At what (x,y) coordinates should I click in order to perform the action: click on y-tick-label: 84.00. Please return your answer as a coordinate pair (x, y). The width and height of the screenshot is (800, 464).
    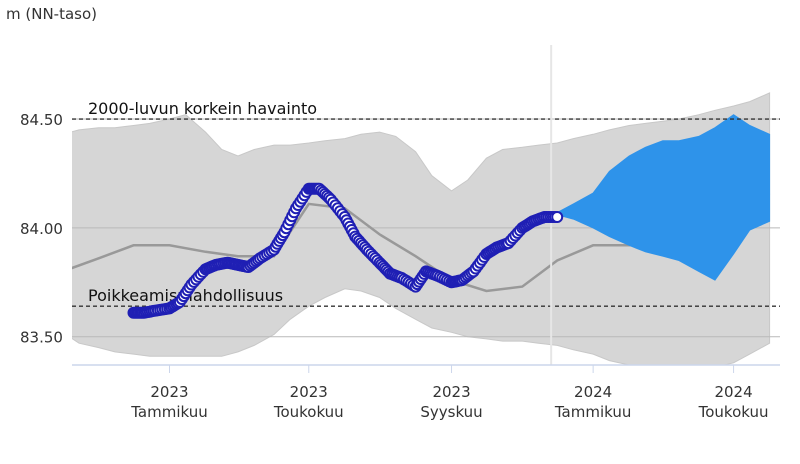
    Looking at the image, I should click on (41, 229).